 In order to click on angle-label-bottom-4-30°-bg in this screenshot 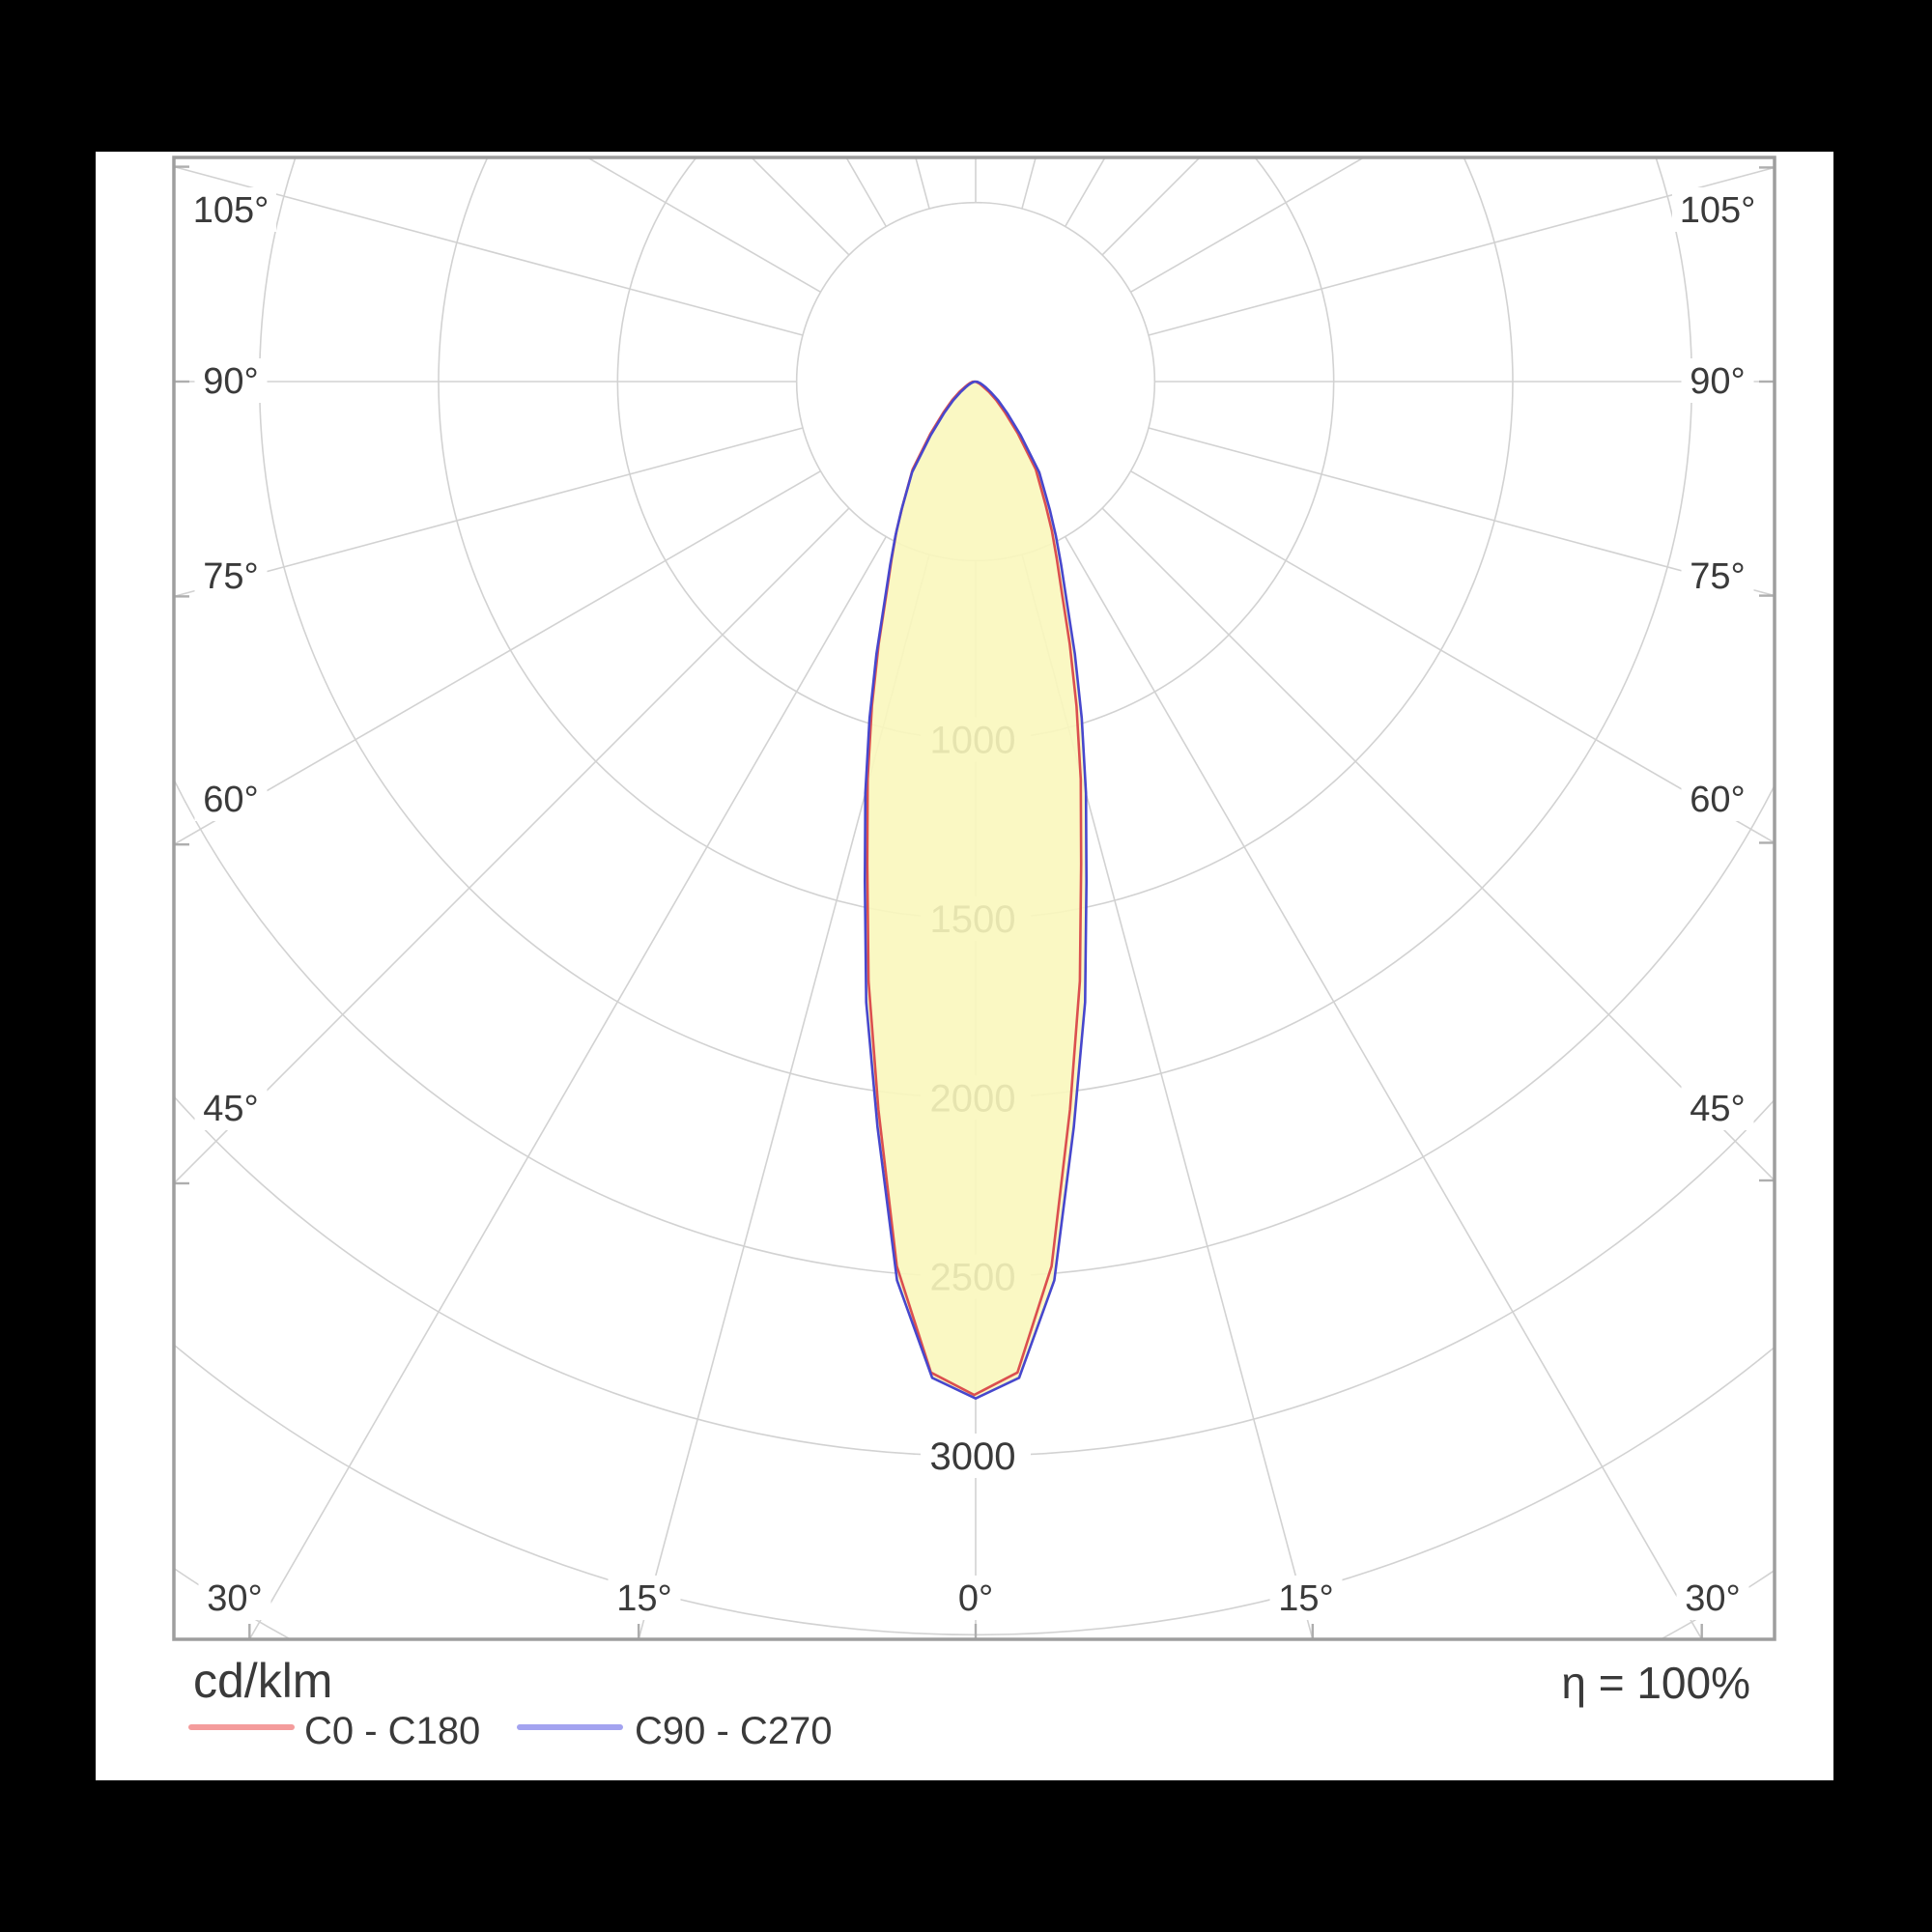, I will do `click(1712, 1598)`.